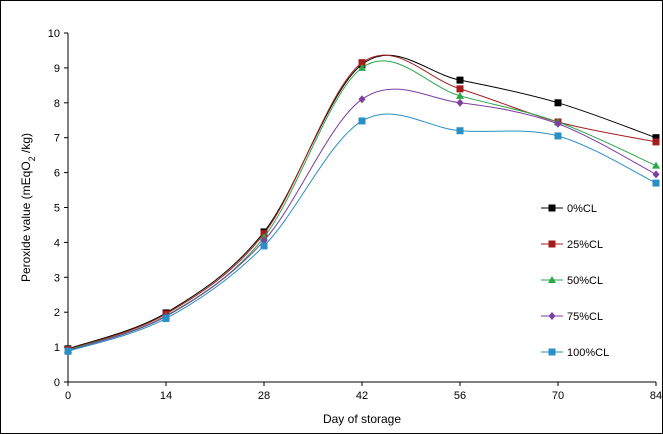  Describe the element at coordinates (585, 281) in the screenshot. I see `legend-label: 50%CL` at that location.